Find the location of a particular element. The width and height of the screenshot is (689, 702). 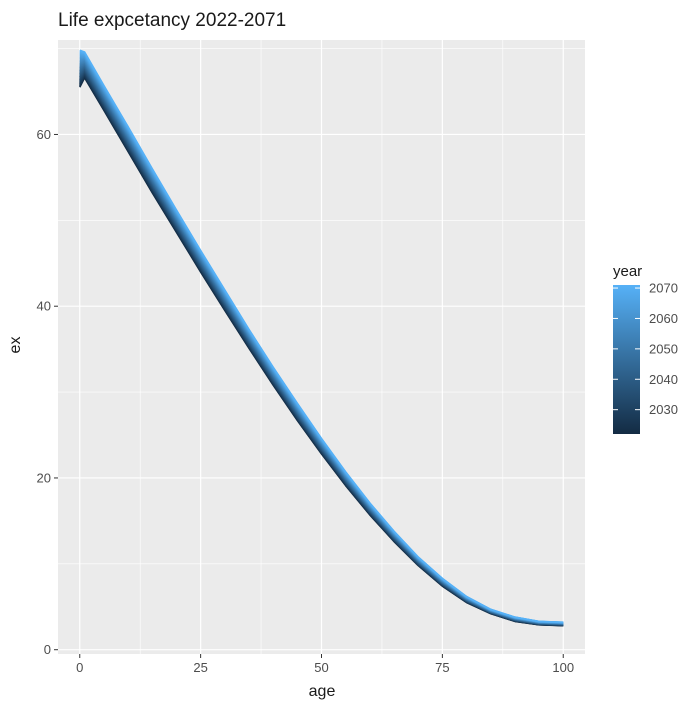

x-tick-label: 25 is located at coordinates (200, 667).